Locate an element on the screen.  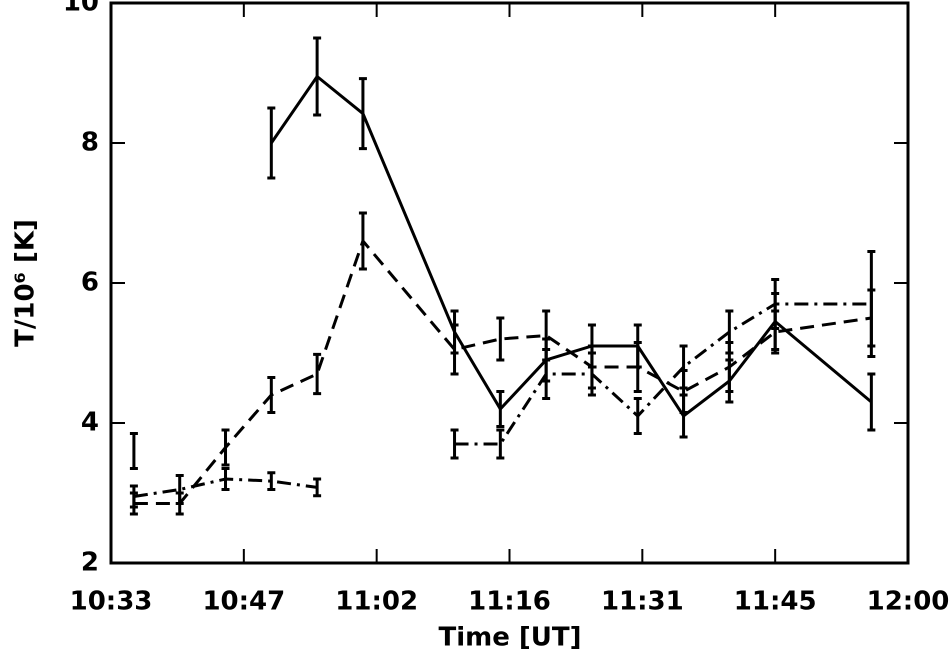
x-tick-label: 11:16 is located at coordinates (509, 602).